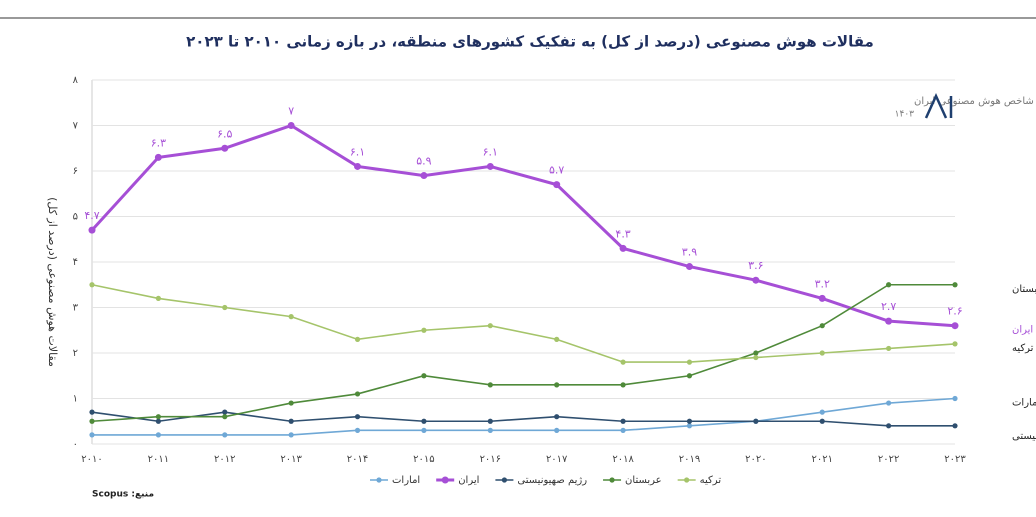  Describe the element at coordinates (75, 444) in the screenshot. I see `y-tick-label: ۰` at that location.